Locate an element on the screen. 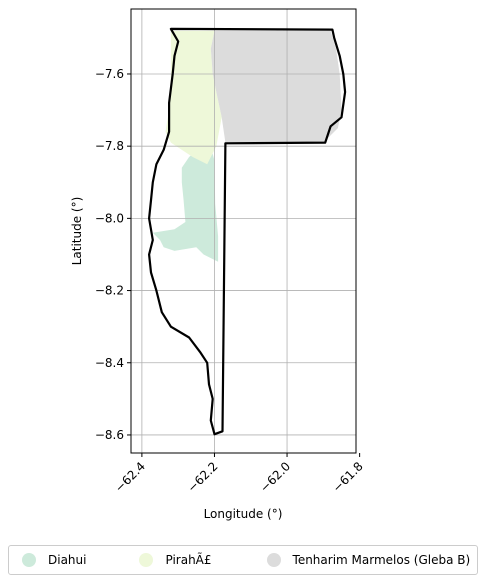 This screenshot has height=582, width=487. x-tick-label: −62.0 is located at coordinates (275, 477).